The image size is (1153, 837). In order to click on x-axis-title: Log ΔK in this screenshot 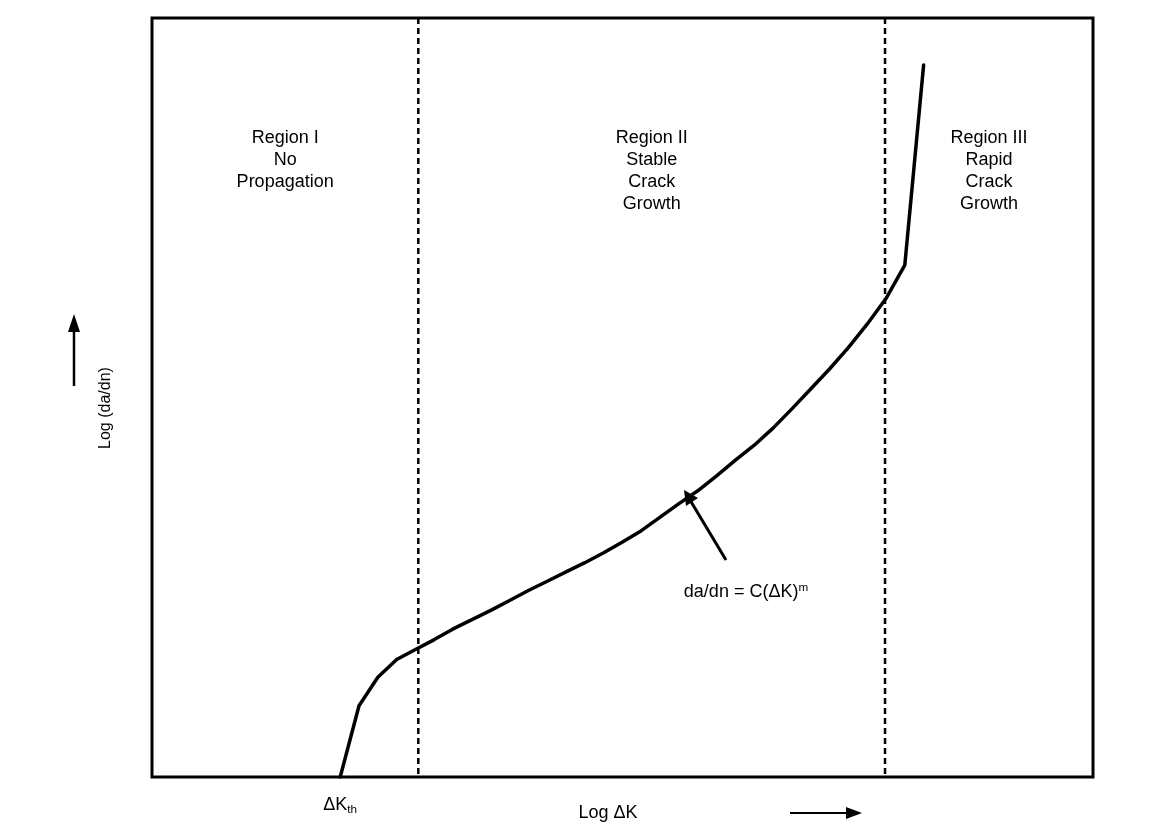, I will do `click(608, 812)`.